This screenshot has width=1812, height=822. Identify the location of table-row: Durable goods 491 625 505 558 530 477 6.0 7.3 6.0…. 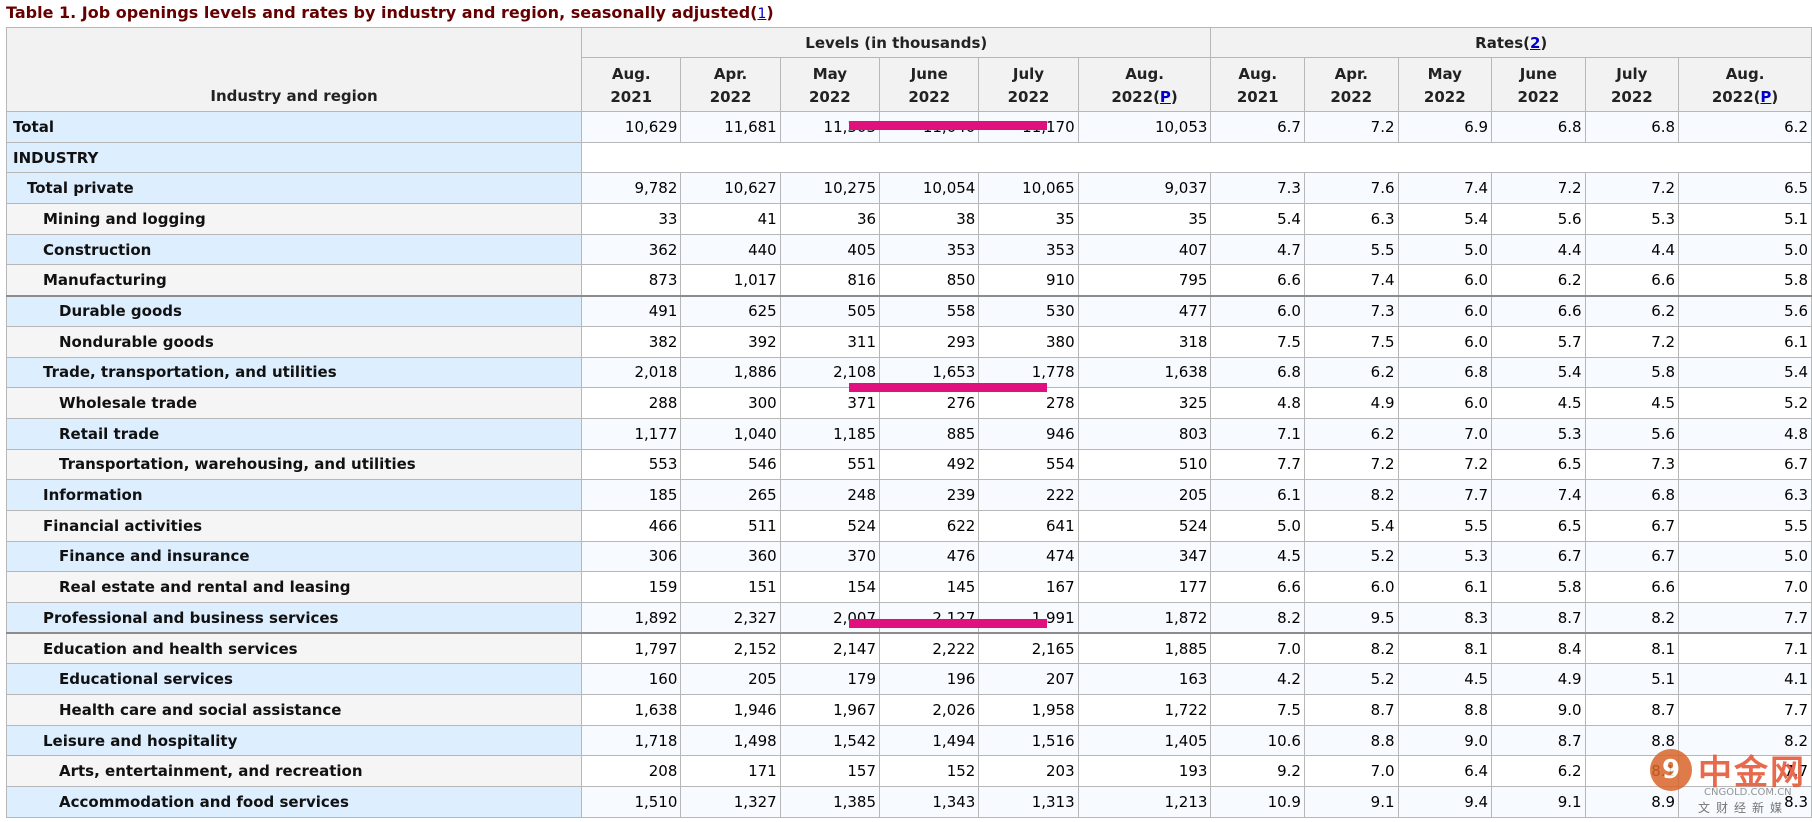
(908, 310).